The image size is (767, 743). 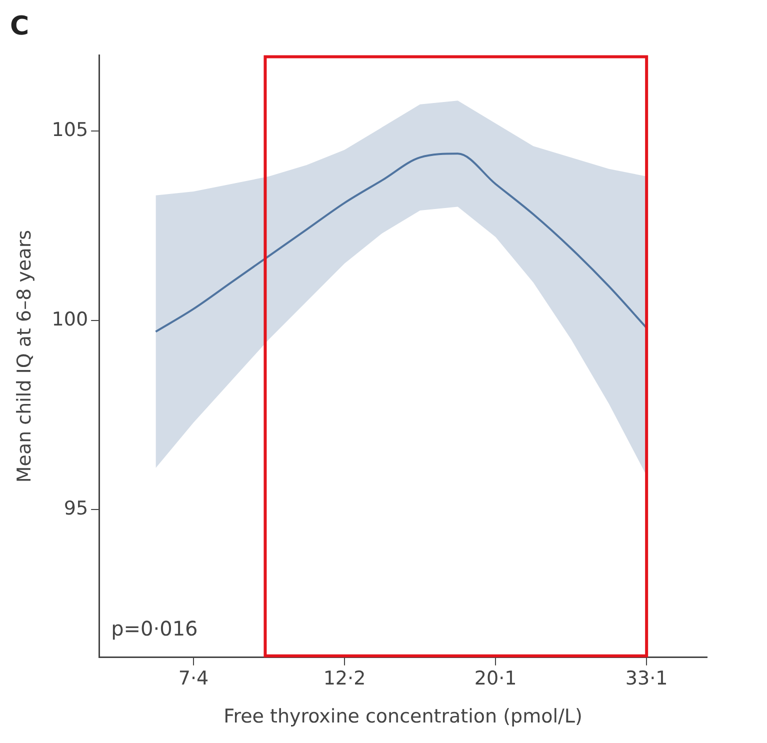 What do you see at coordinates (646, 679) in the screenshot?
I see `x-tick-label: 33·1` at bounding box center [646, 679].